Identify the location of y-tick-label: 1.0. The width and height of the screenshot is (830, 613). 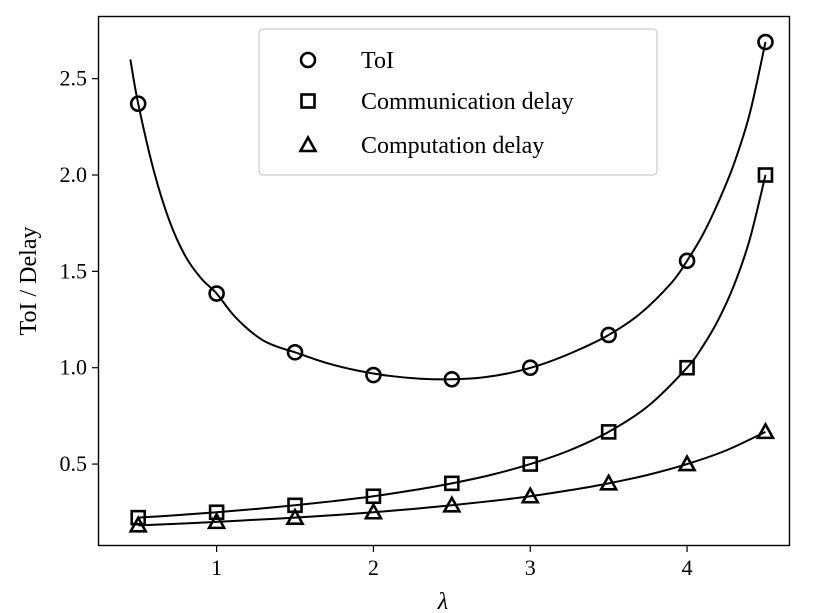
(74, 367).